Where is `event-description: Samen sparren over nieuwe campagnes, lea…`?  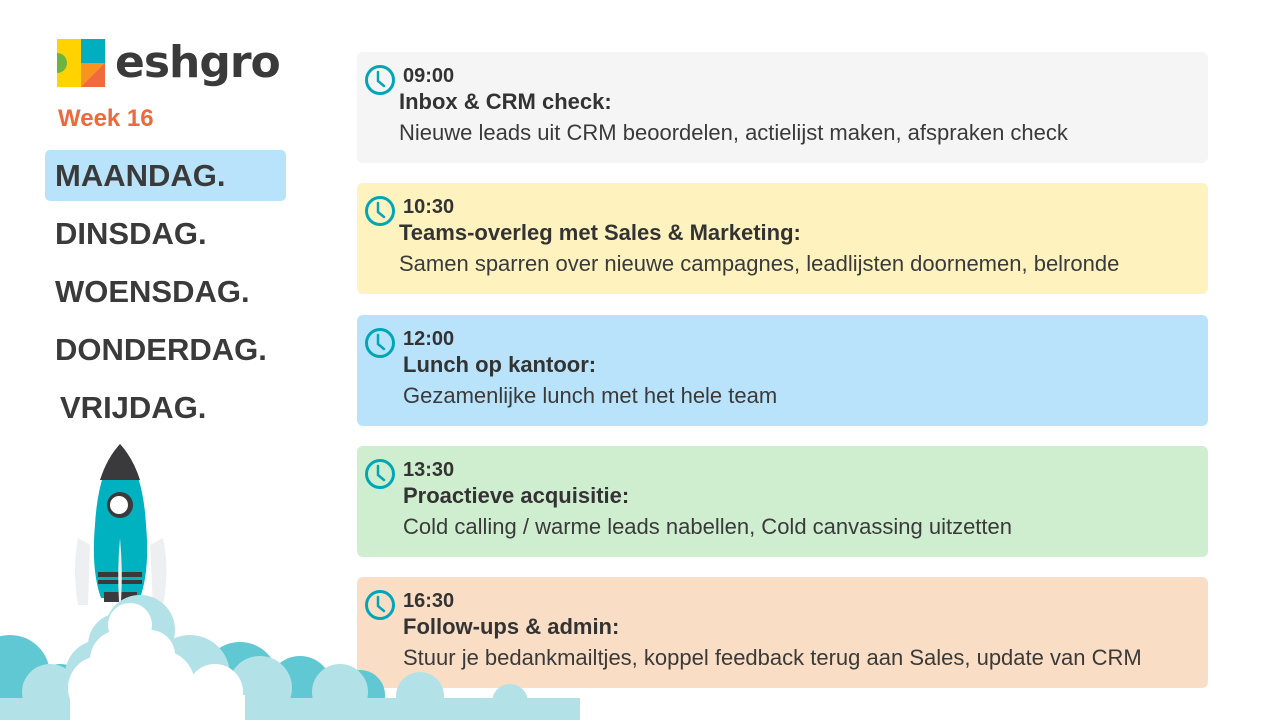 event-description: Samen sparren over nieuwe campagnes, lea… is located at coordinates (759, 263).